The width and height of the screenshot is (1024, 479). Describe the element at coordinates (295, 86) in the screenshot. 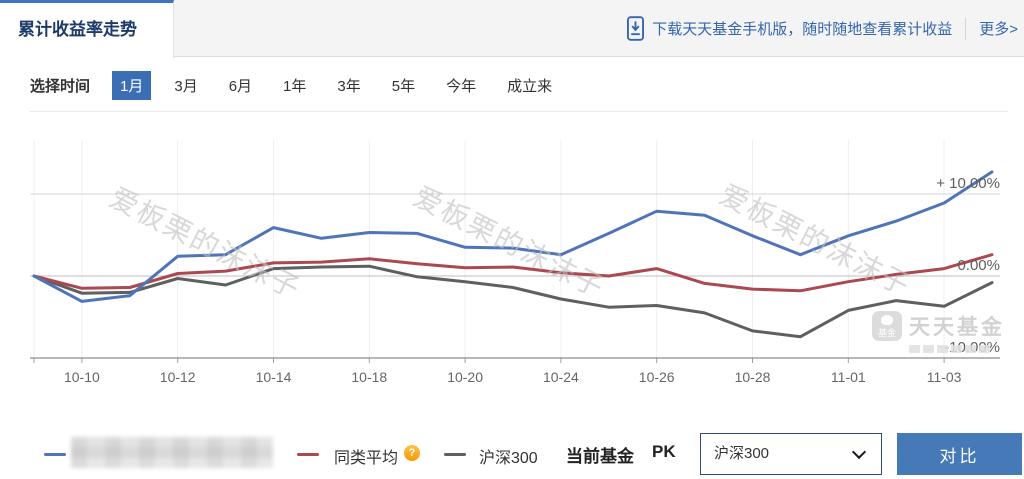

I see `time-option-1年: 1年` at that location.